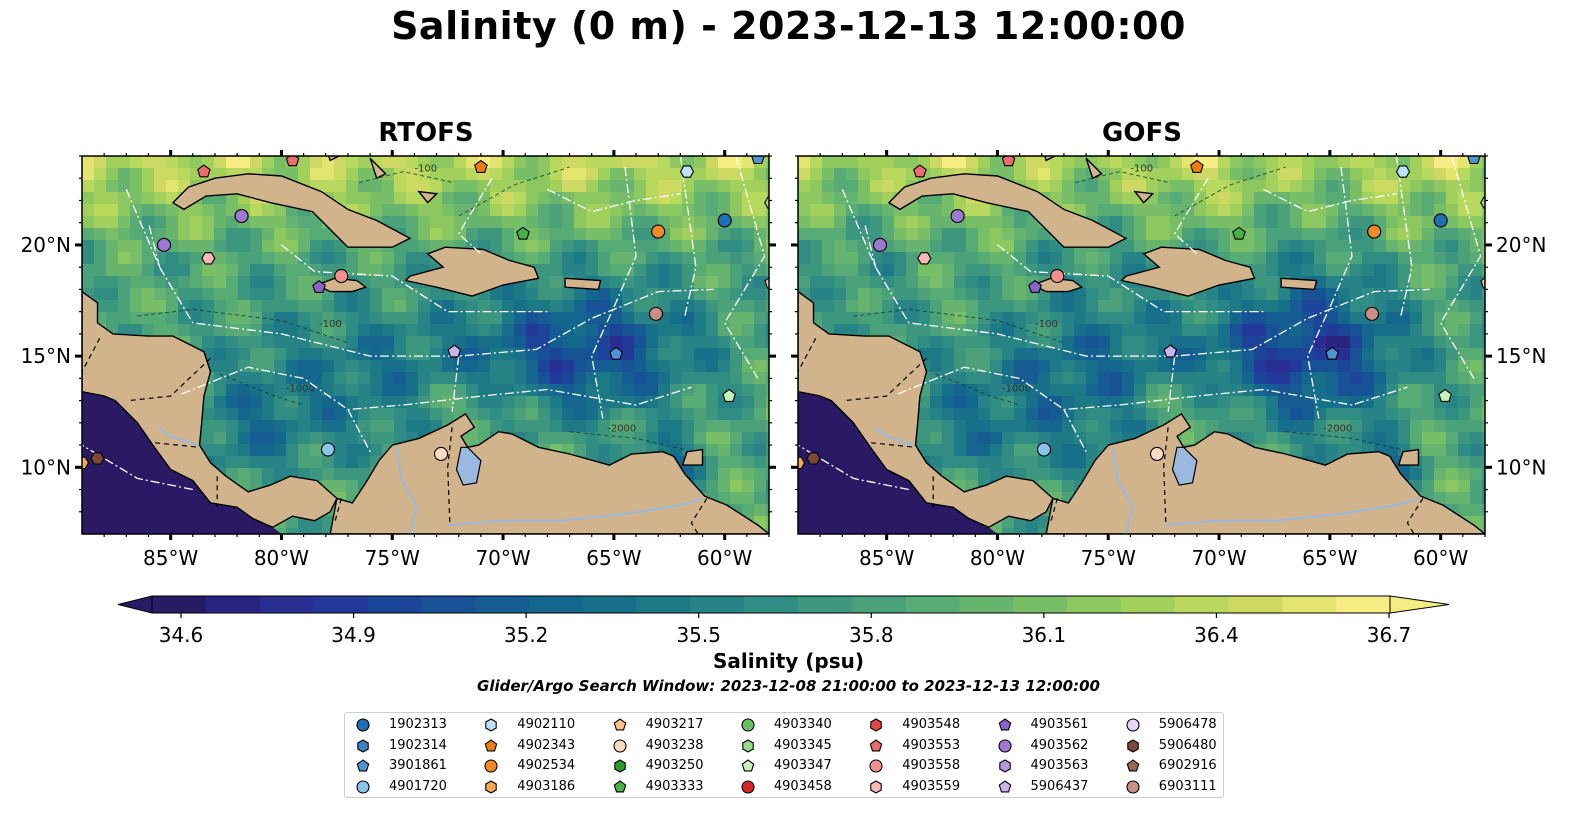  Describe the element at coordinates (549, 473) in the screenshot. I see `land-southamerica` at that location.